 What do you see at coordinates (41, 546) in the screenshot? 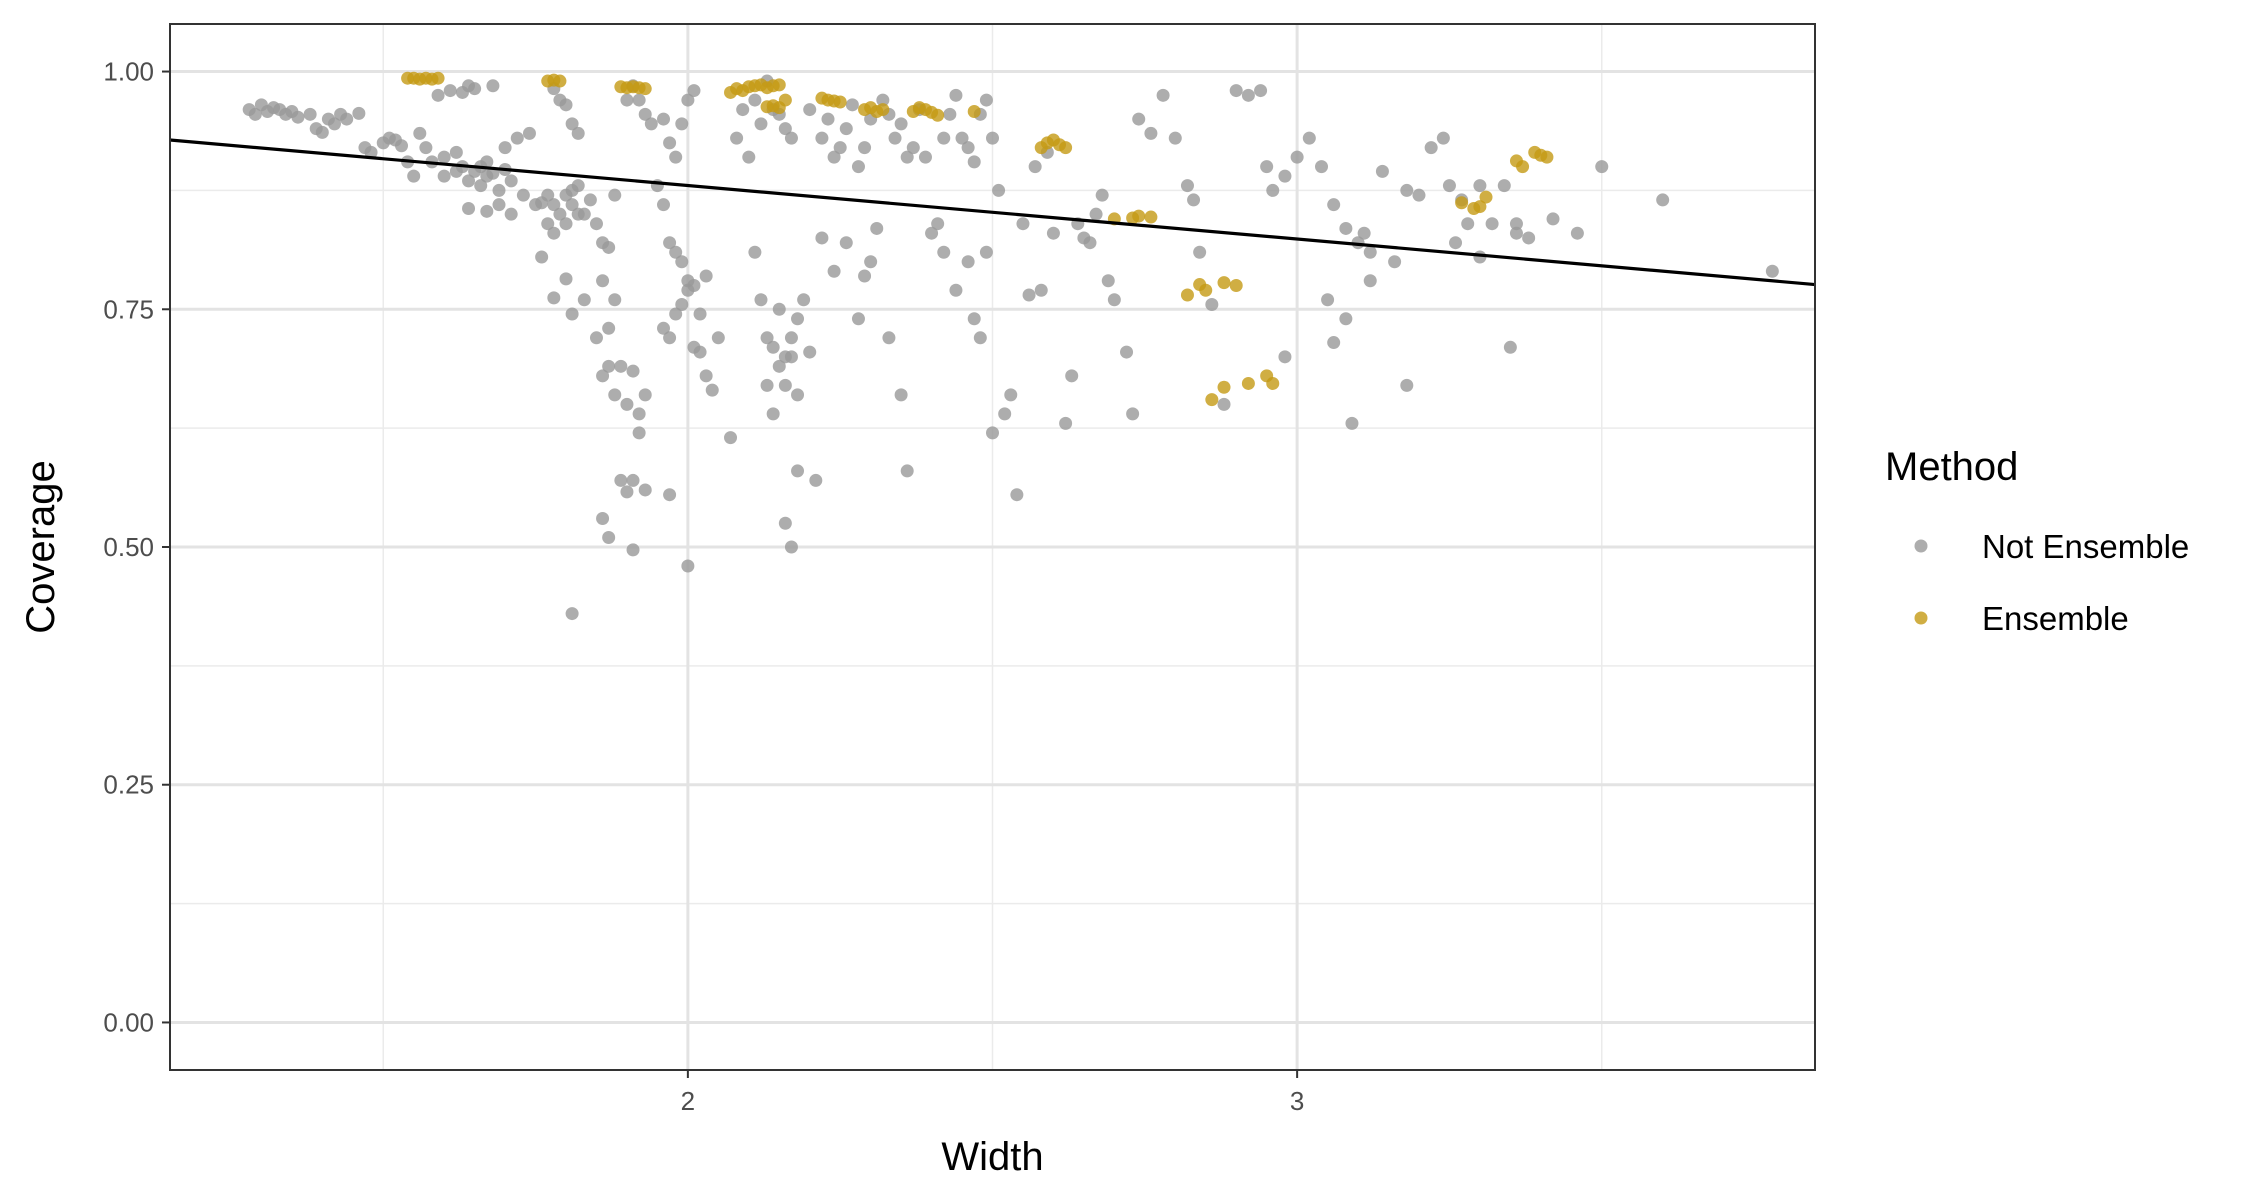
I see `y-axis-title: Coverage` at bounding box center [41, 546].